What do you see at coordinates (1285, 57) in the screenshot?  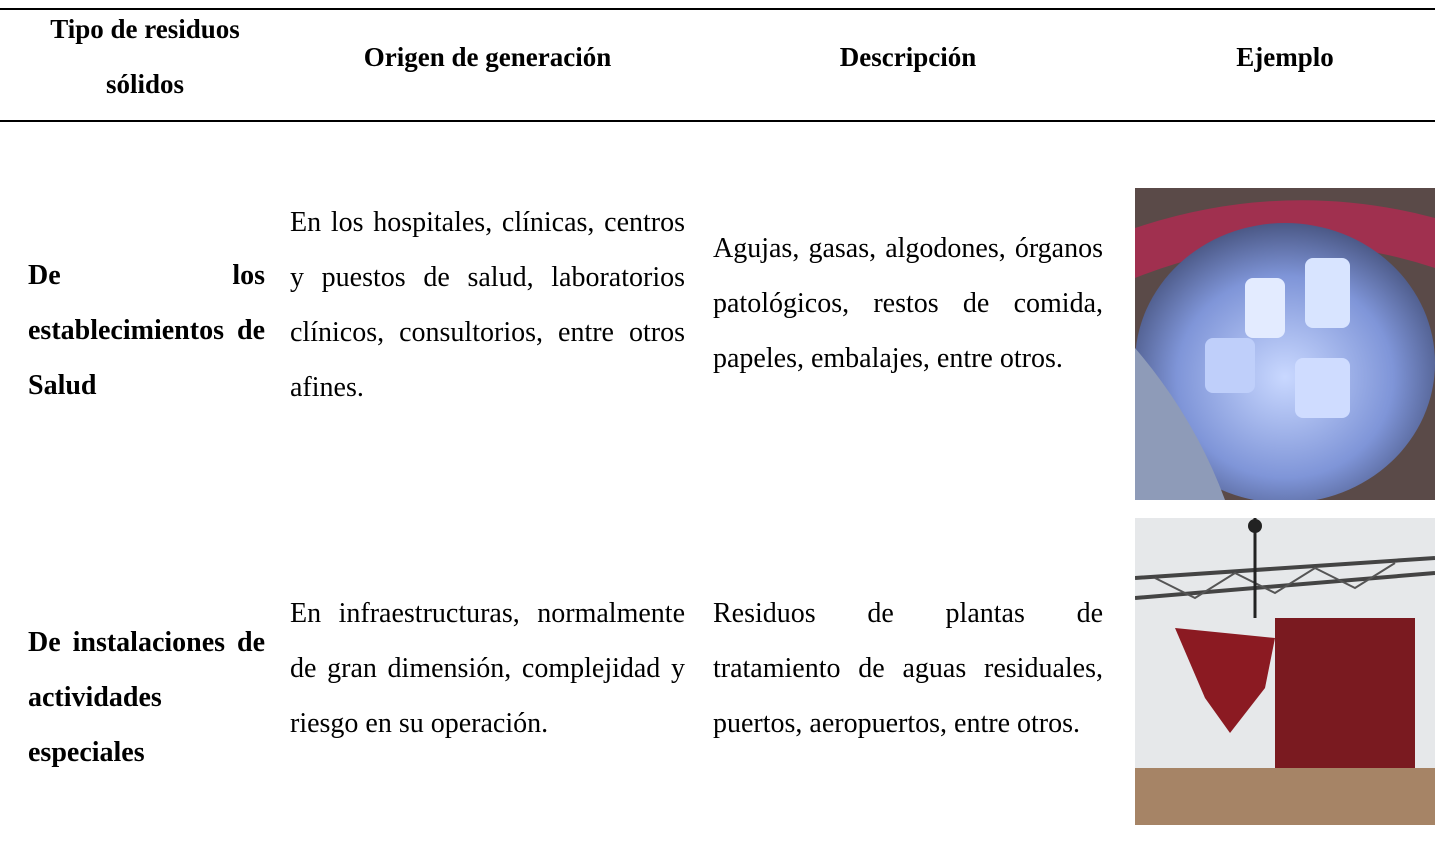 I see `header-cell: Ejemplo` at bounding box center [1285, 57].